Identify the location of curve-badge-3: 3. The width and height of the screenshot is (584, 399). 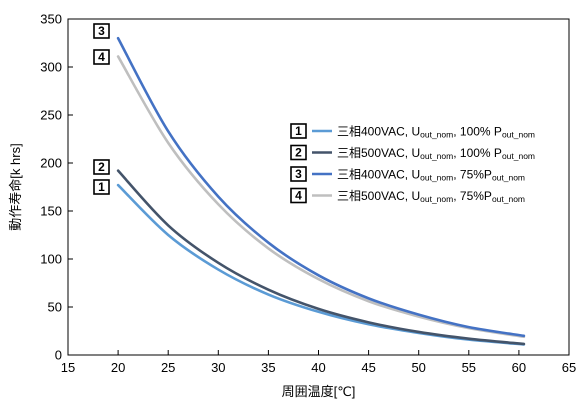
(101, 31).